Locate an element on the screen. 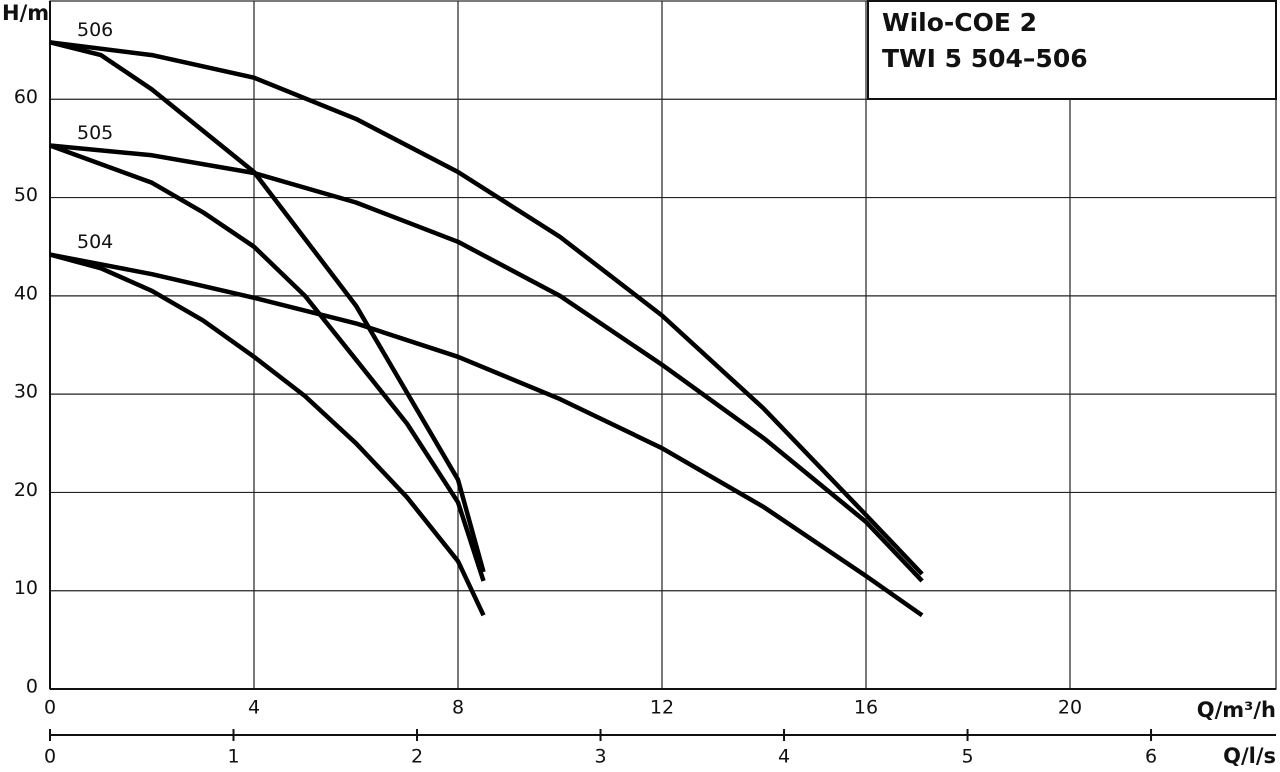 The width and height of the screenshot is (1280, 772). chart-title: Wilo-COE 2 is located at coordinates (959, 22).